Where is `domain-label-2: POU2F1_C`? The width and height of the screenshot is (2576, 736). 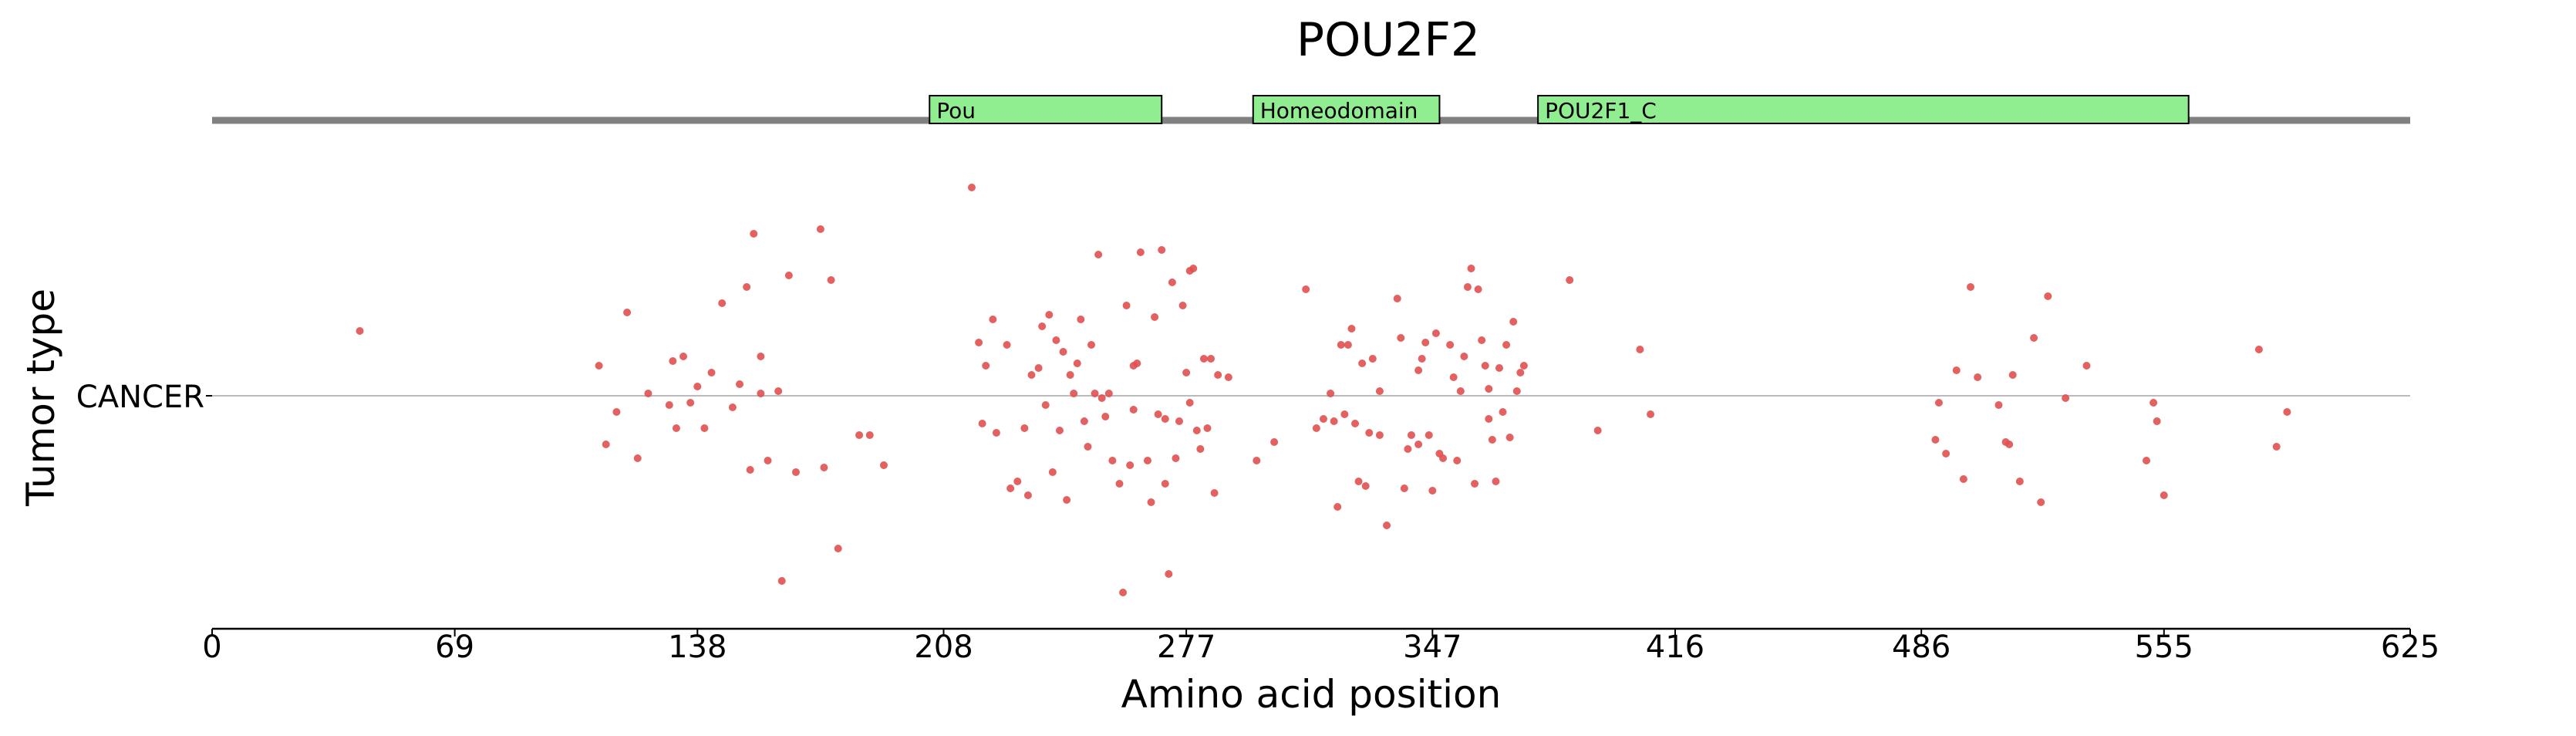 domain-label-2: POU2F1_C is located at coordinates (1601, 111).